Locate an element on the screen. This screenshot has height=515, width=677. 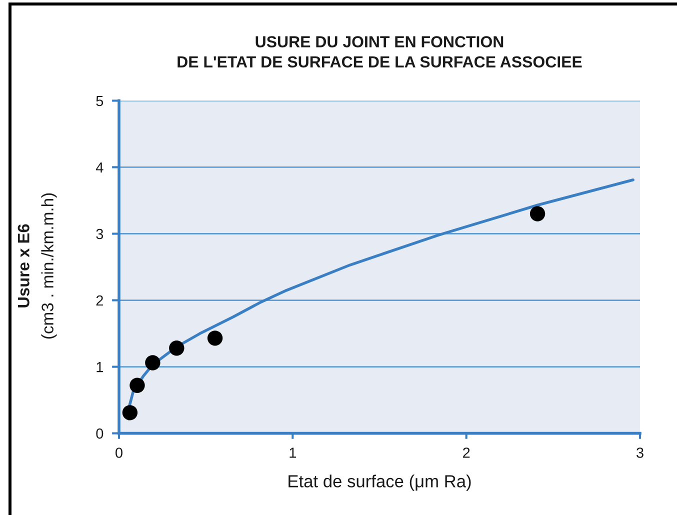
y-tick-label: 3 is located at coordinates (100, 234).